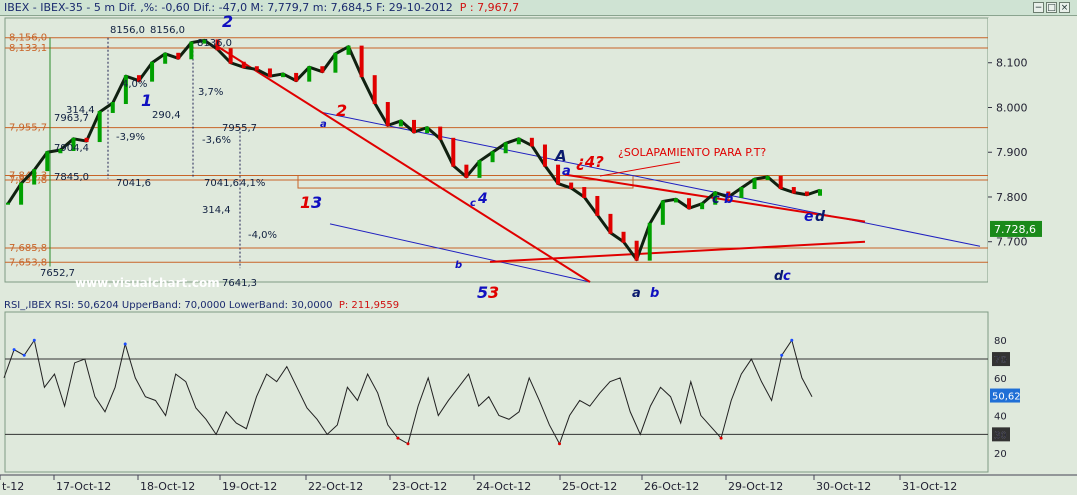  I want to click on rsi-badge, so click(1005, 395).